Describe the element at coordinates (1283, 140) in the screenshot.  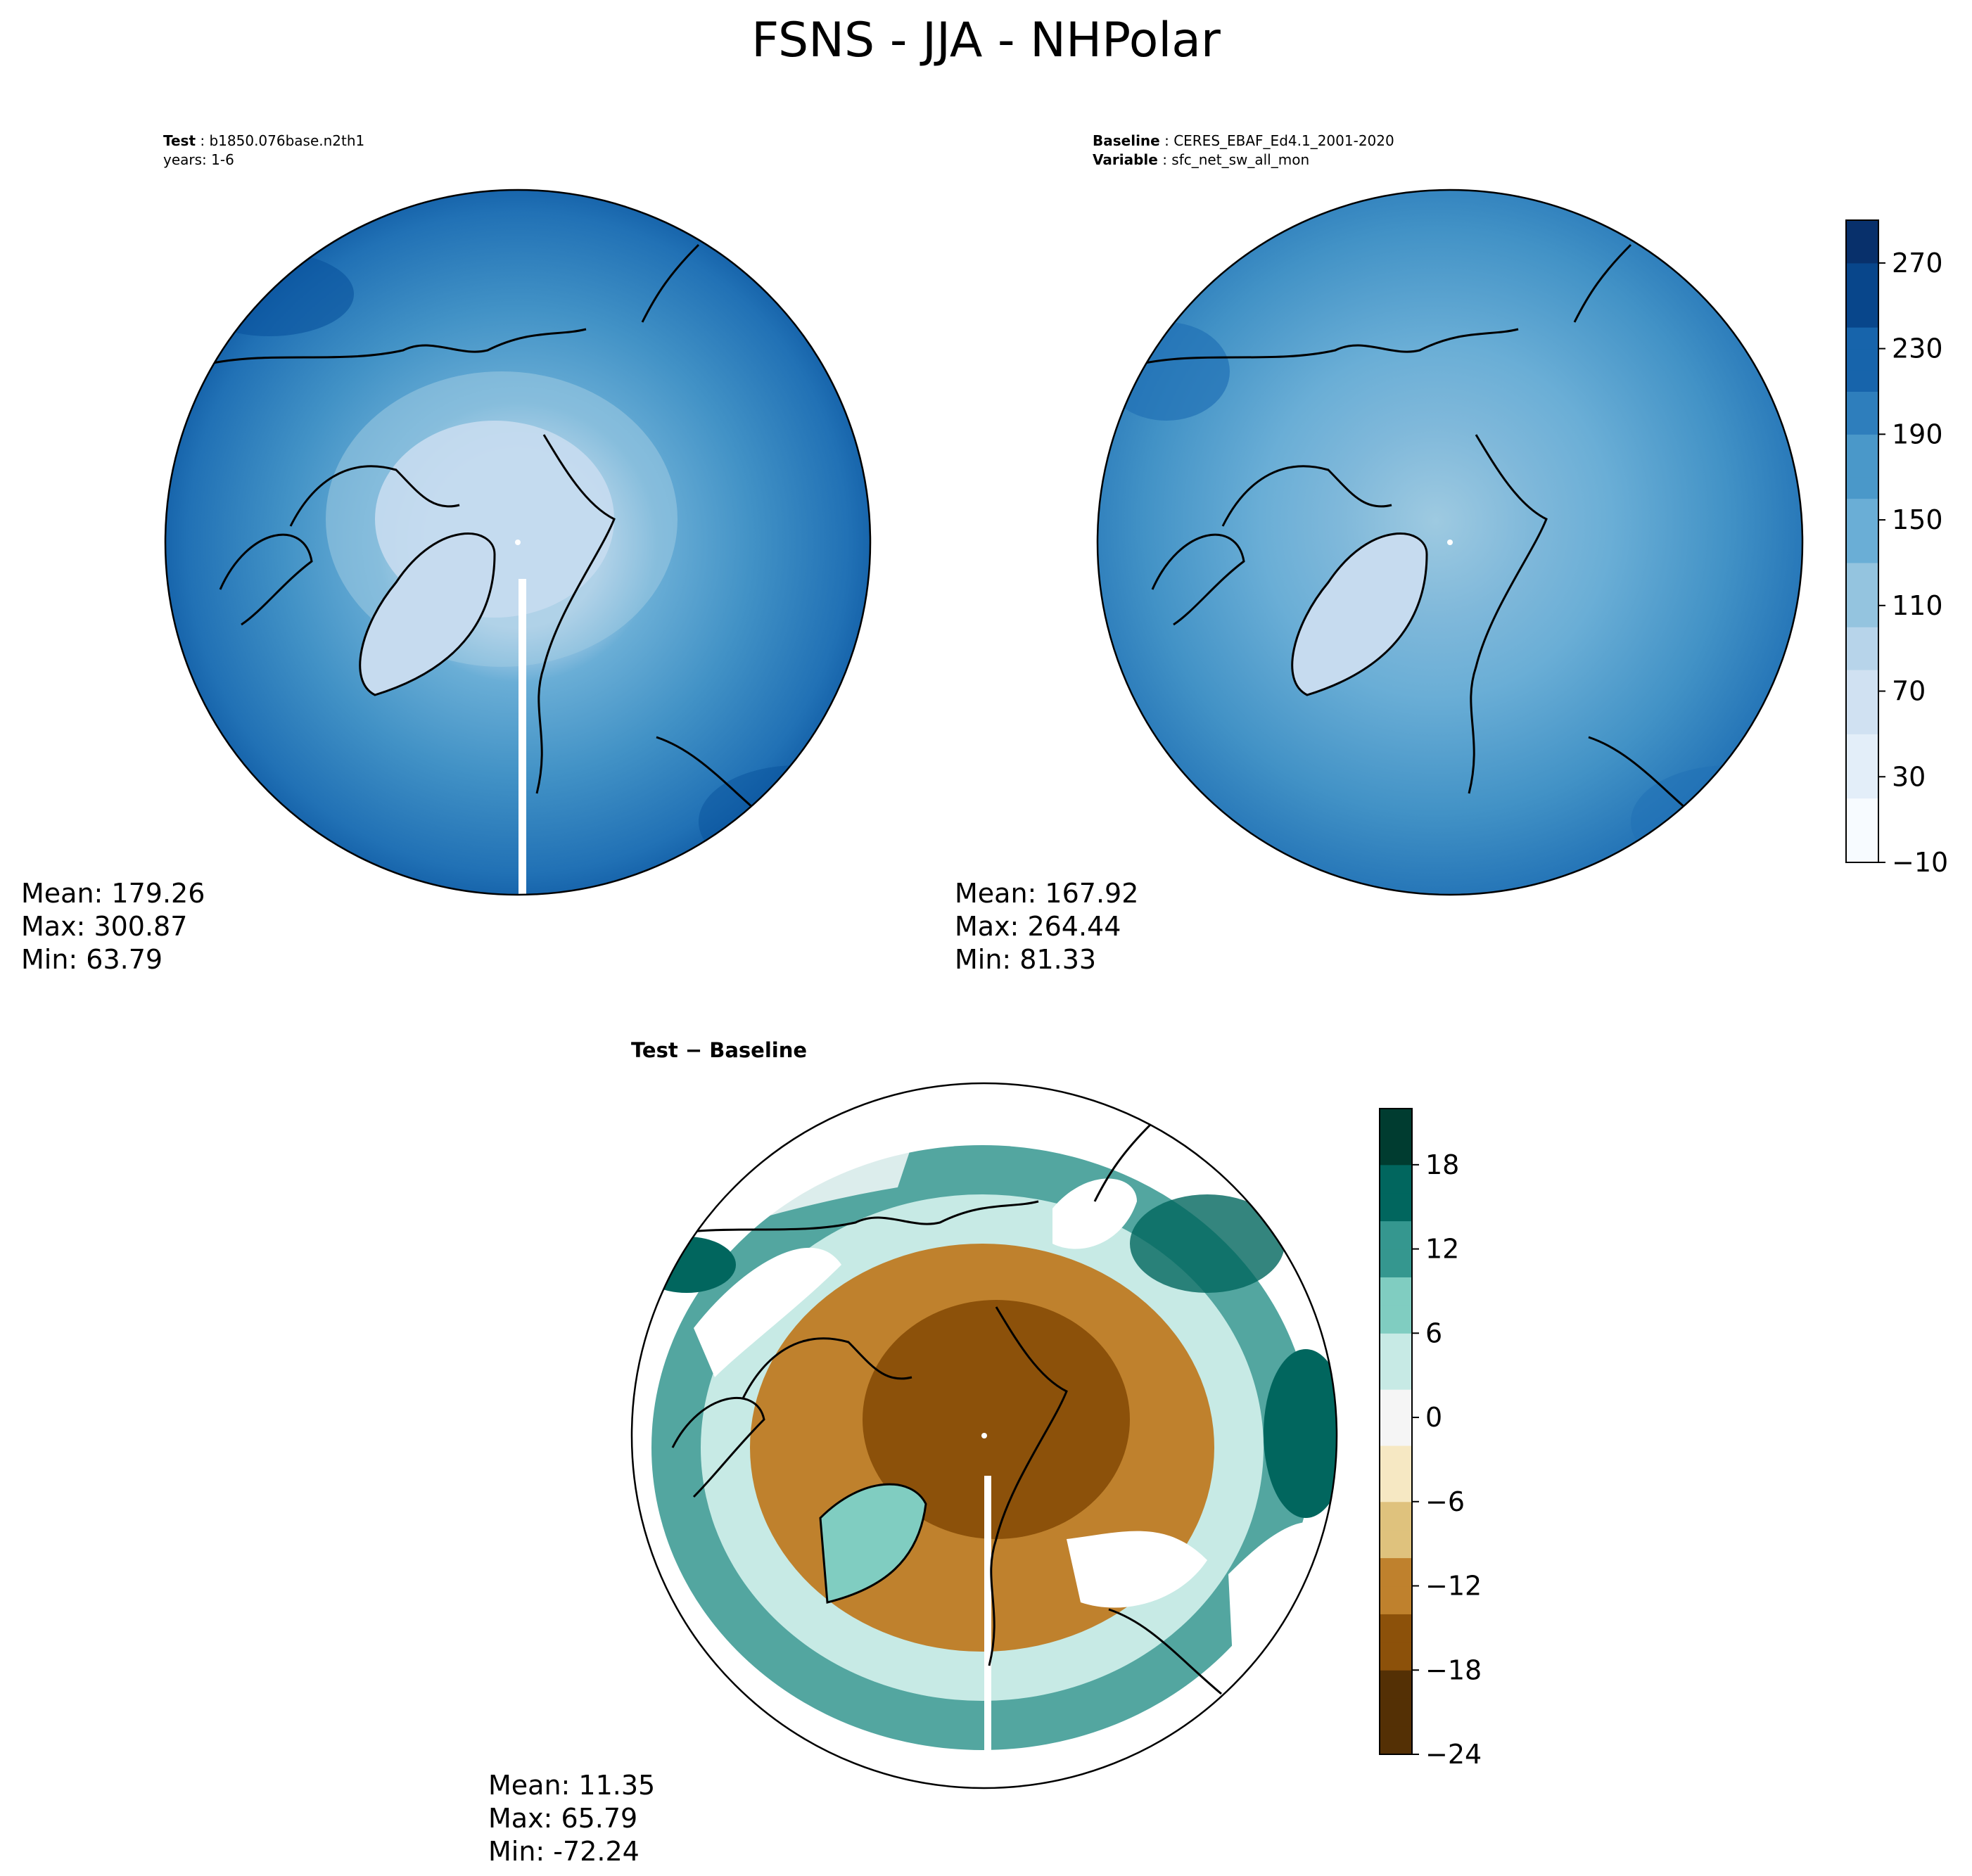
I see `baseline-name: CERES_EBAF_Ed4.1_2001-2020` at that location.